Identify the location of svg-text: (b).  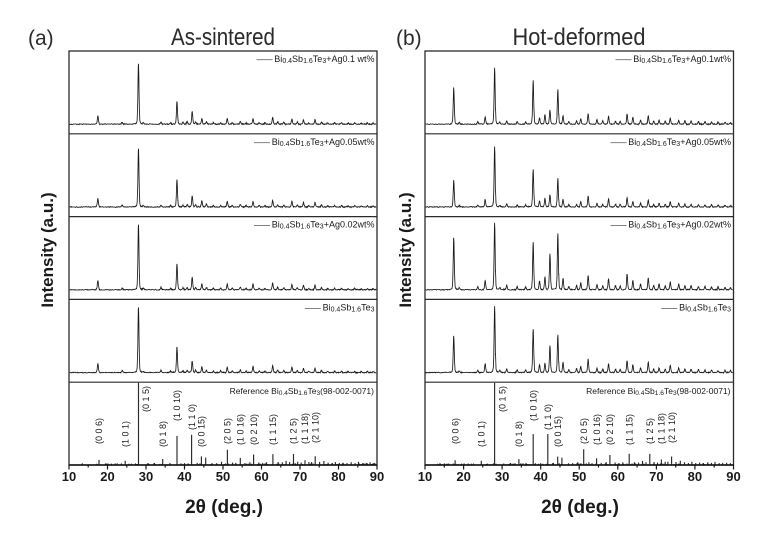
(409, 38).